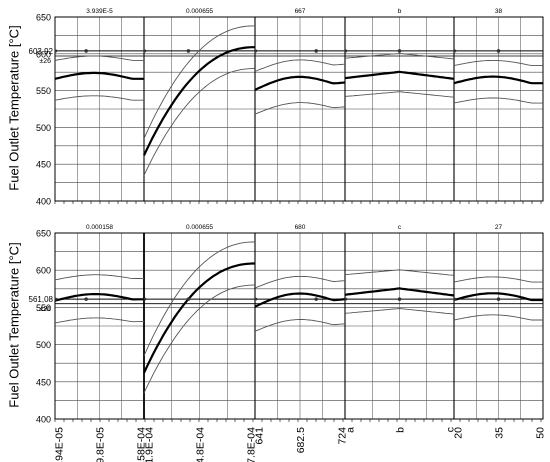 The height and width of the screenshot is (462, 550). What do you see at coordinates (301, 440) in the screenshot?
I see `x-tick-label: 682.5` at bounding box center [301, 440].